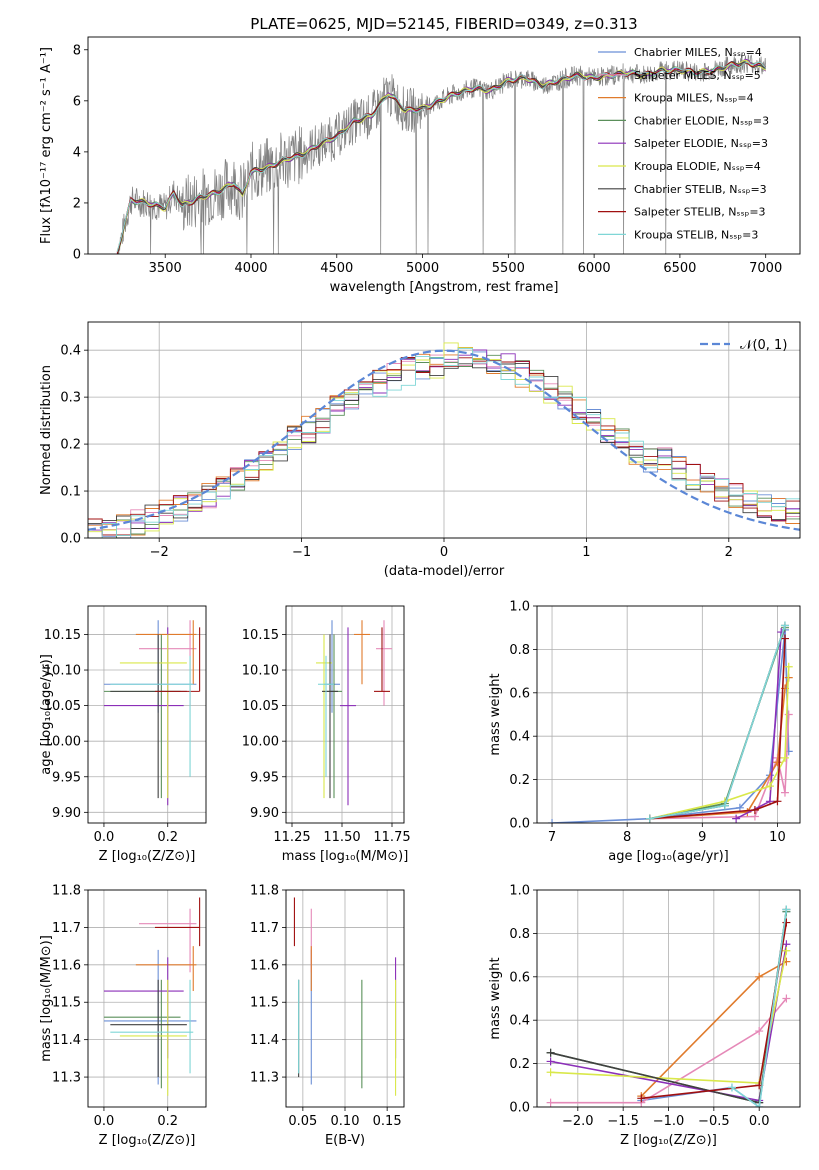  What do you see at coordinates (46, 430) in the screenshot?
I see `y-axis-label: Normed distribution` at bounding box center [46, 430].